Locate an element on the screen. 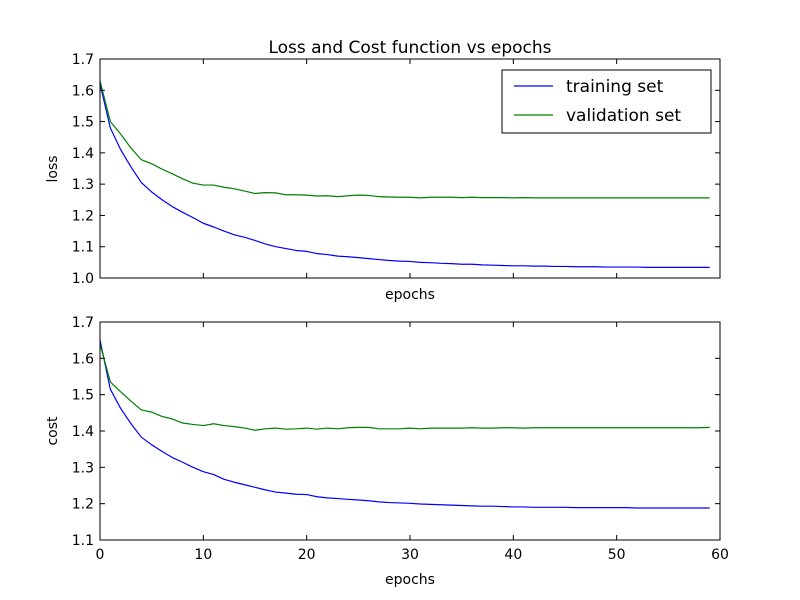  cost-x-tick-label: 20 is located at coordinates (307, 555).